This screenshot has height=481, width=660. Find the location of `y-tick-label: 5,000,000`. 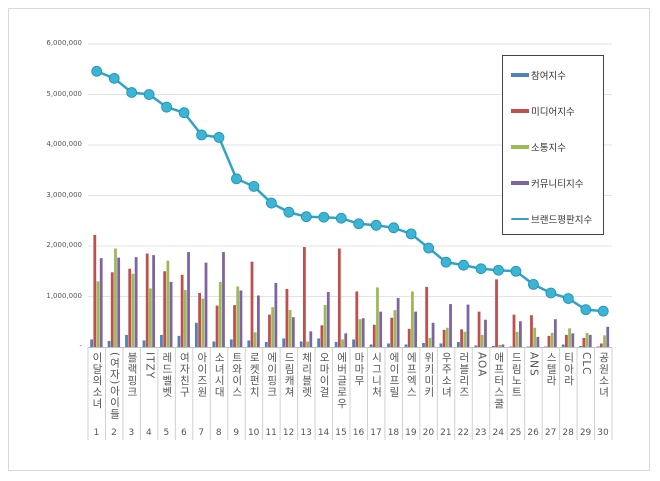

y-tick-label: 5,000,000 is located at coordinates (64, 93).